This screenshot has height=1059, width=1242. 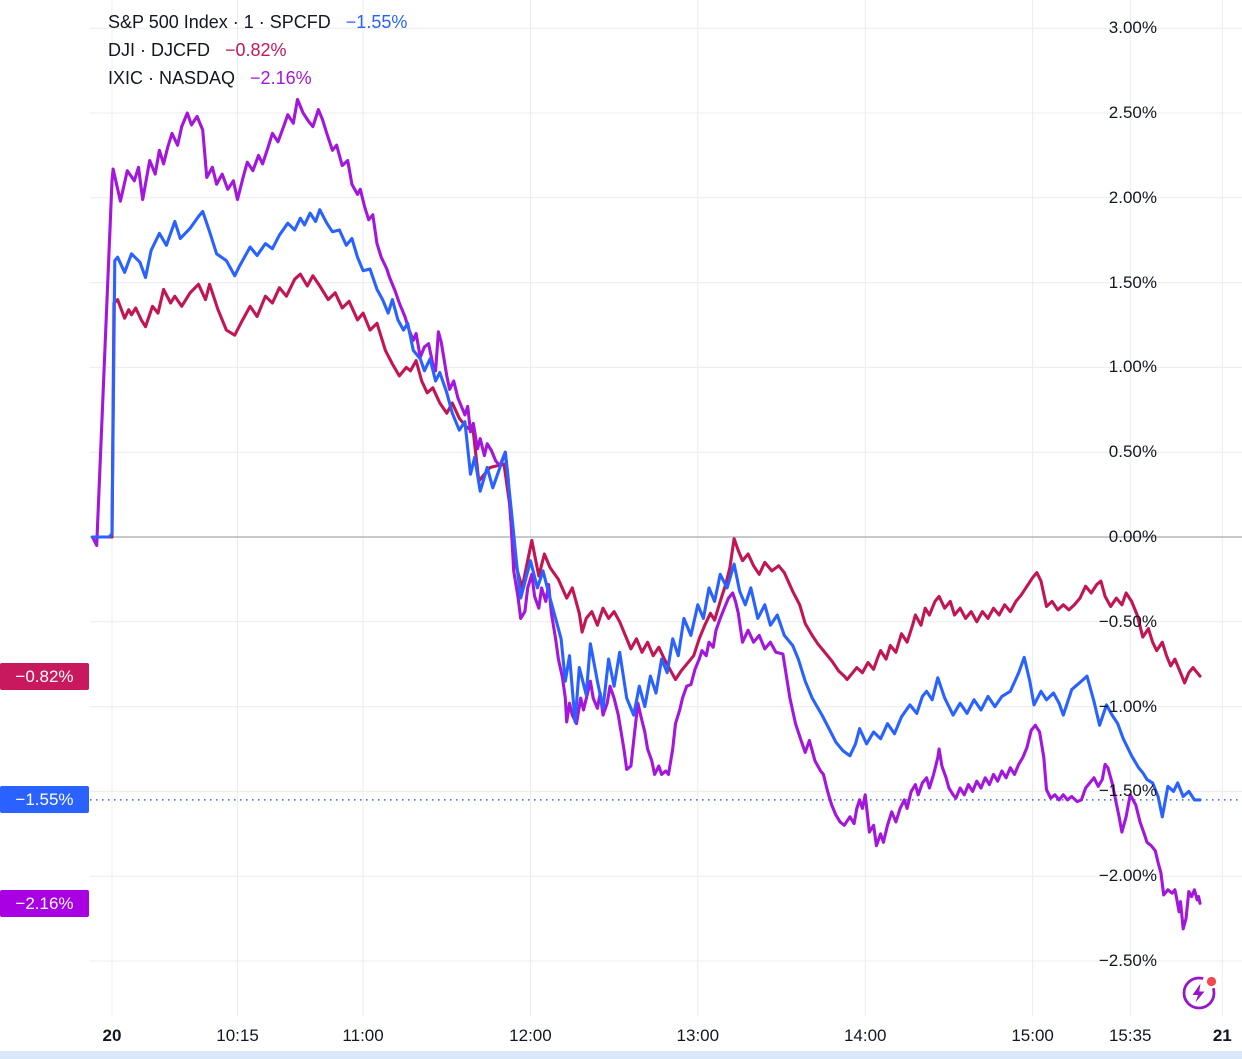 I want to click on x-axis-label: 11:00, so click(x=363, y=1035).